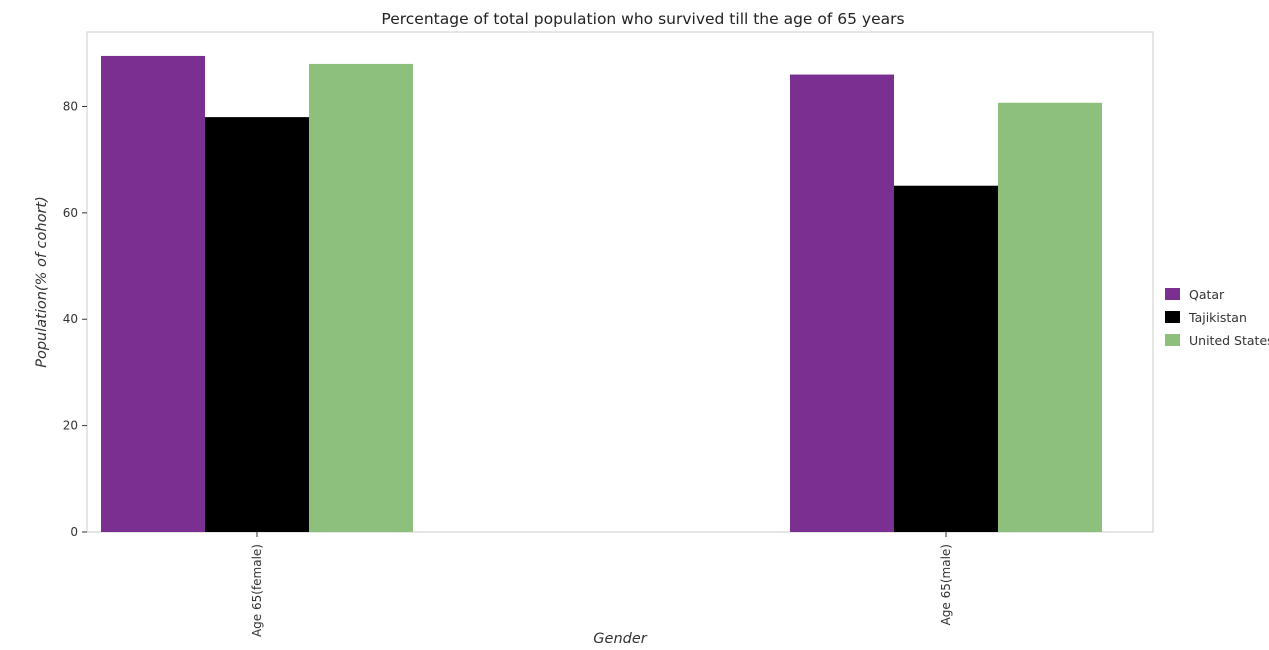 This screenshot has height=650, width=1269. I want to click on y-tick-label: 0, so click(74, 532).